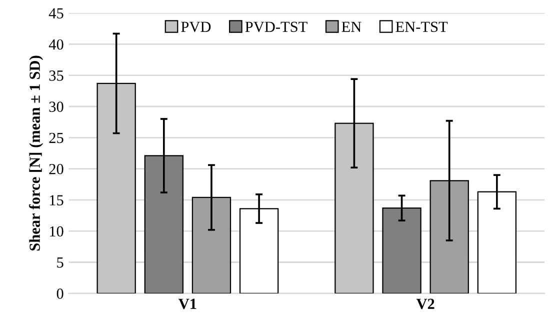 The image size is (550, 326). I want to click on y-tick-label: 45, so click(56, 13).